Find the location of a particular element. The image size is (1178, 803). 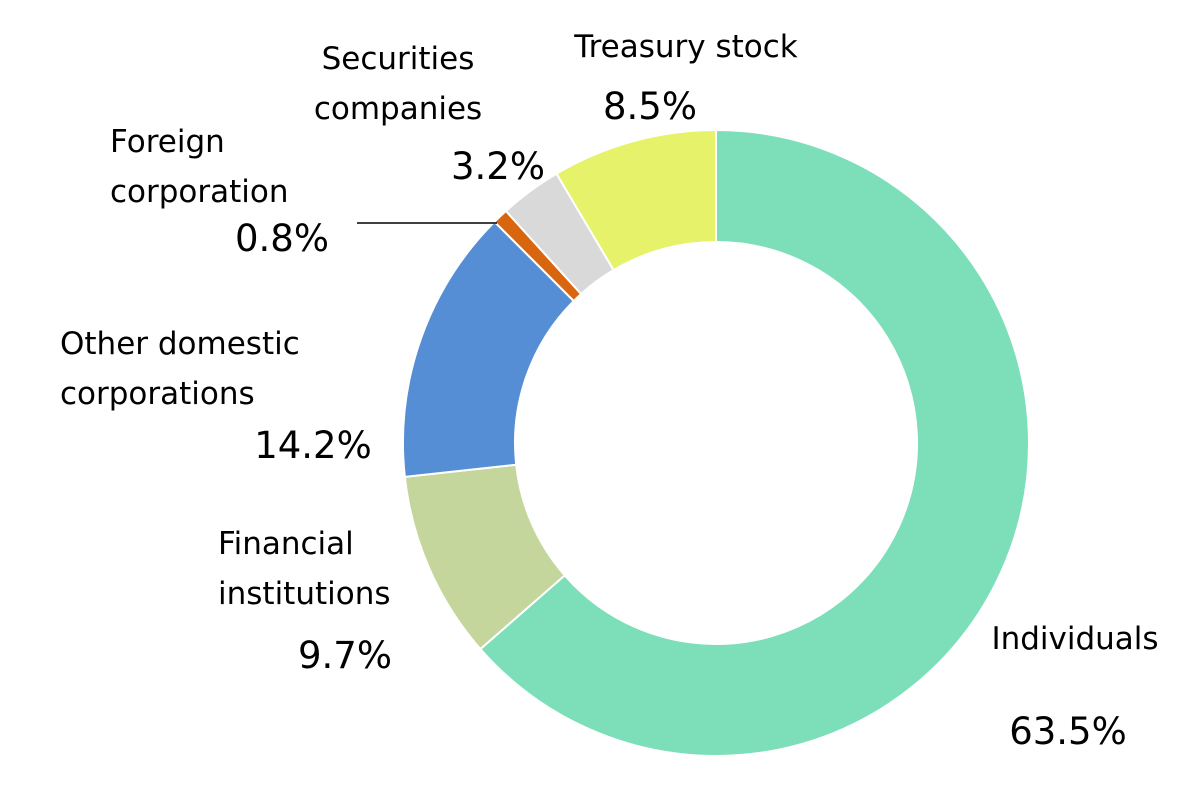

slice-label: Foreign corporation is located at coordinates (199, 167).